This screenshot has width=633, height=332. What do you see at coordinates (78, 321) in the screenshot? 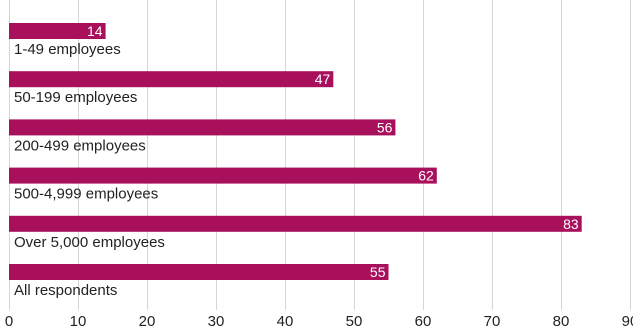
I see `x-tick-label: 10` at bounding box center [78, 321].